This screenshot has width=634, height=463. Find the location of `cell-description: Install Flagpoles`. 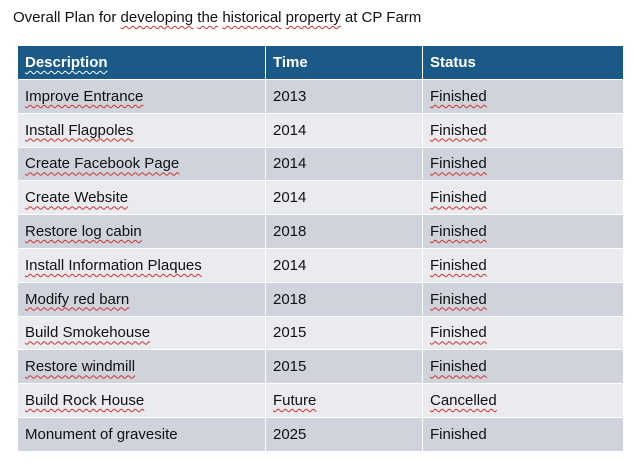

cell-description: Install Flagpoles is located at coordinates (141, 130).